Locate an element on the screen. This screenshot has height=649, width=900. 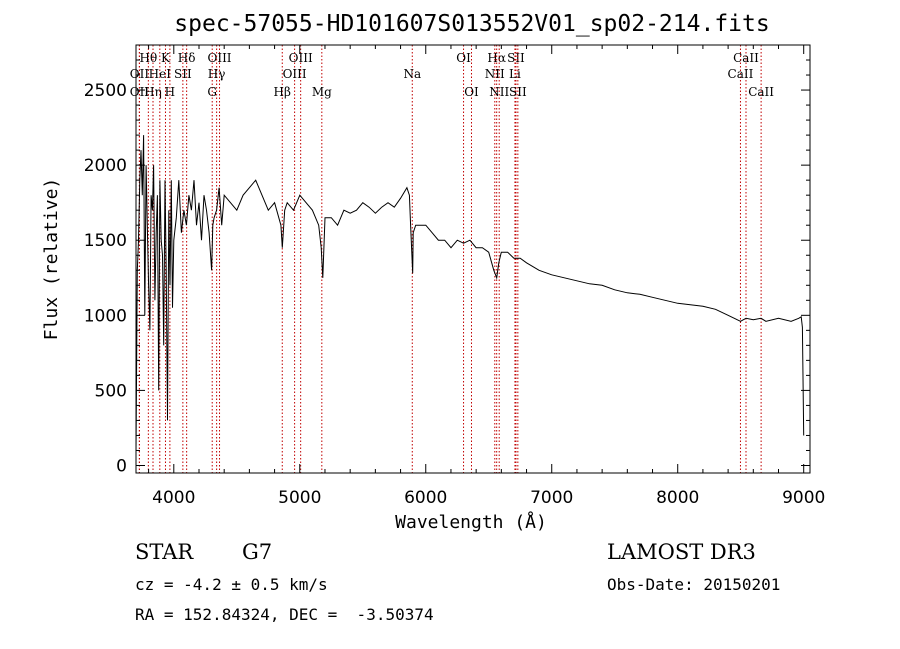
spectral-line-label: Hθ is located at coordinates (148, 58).